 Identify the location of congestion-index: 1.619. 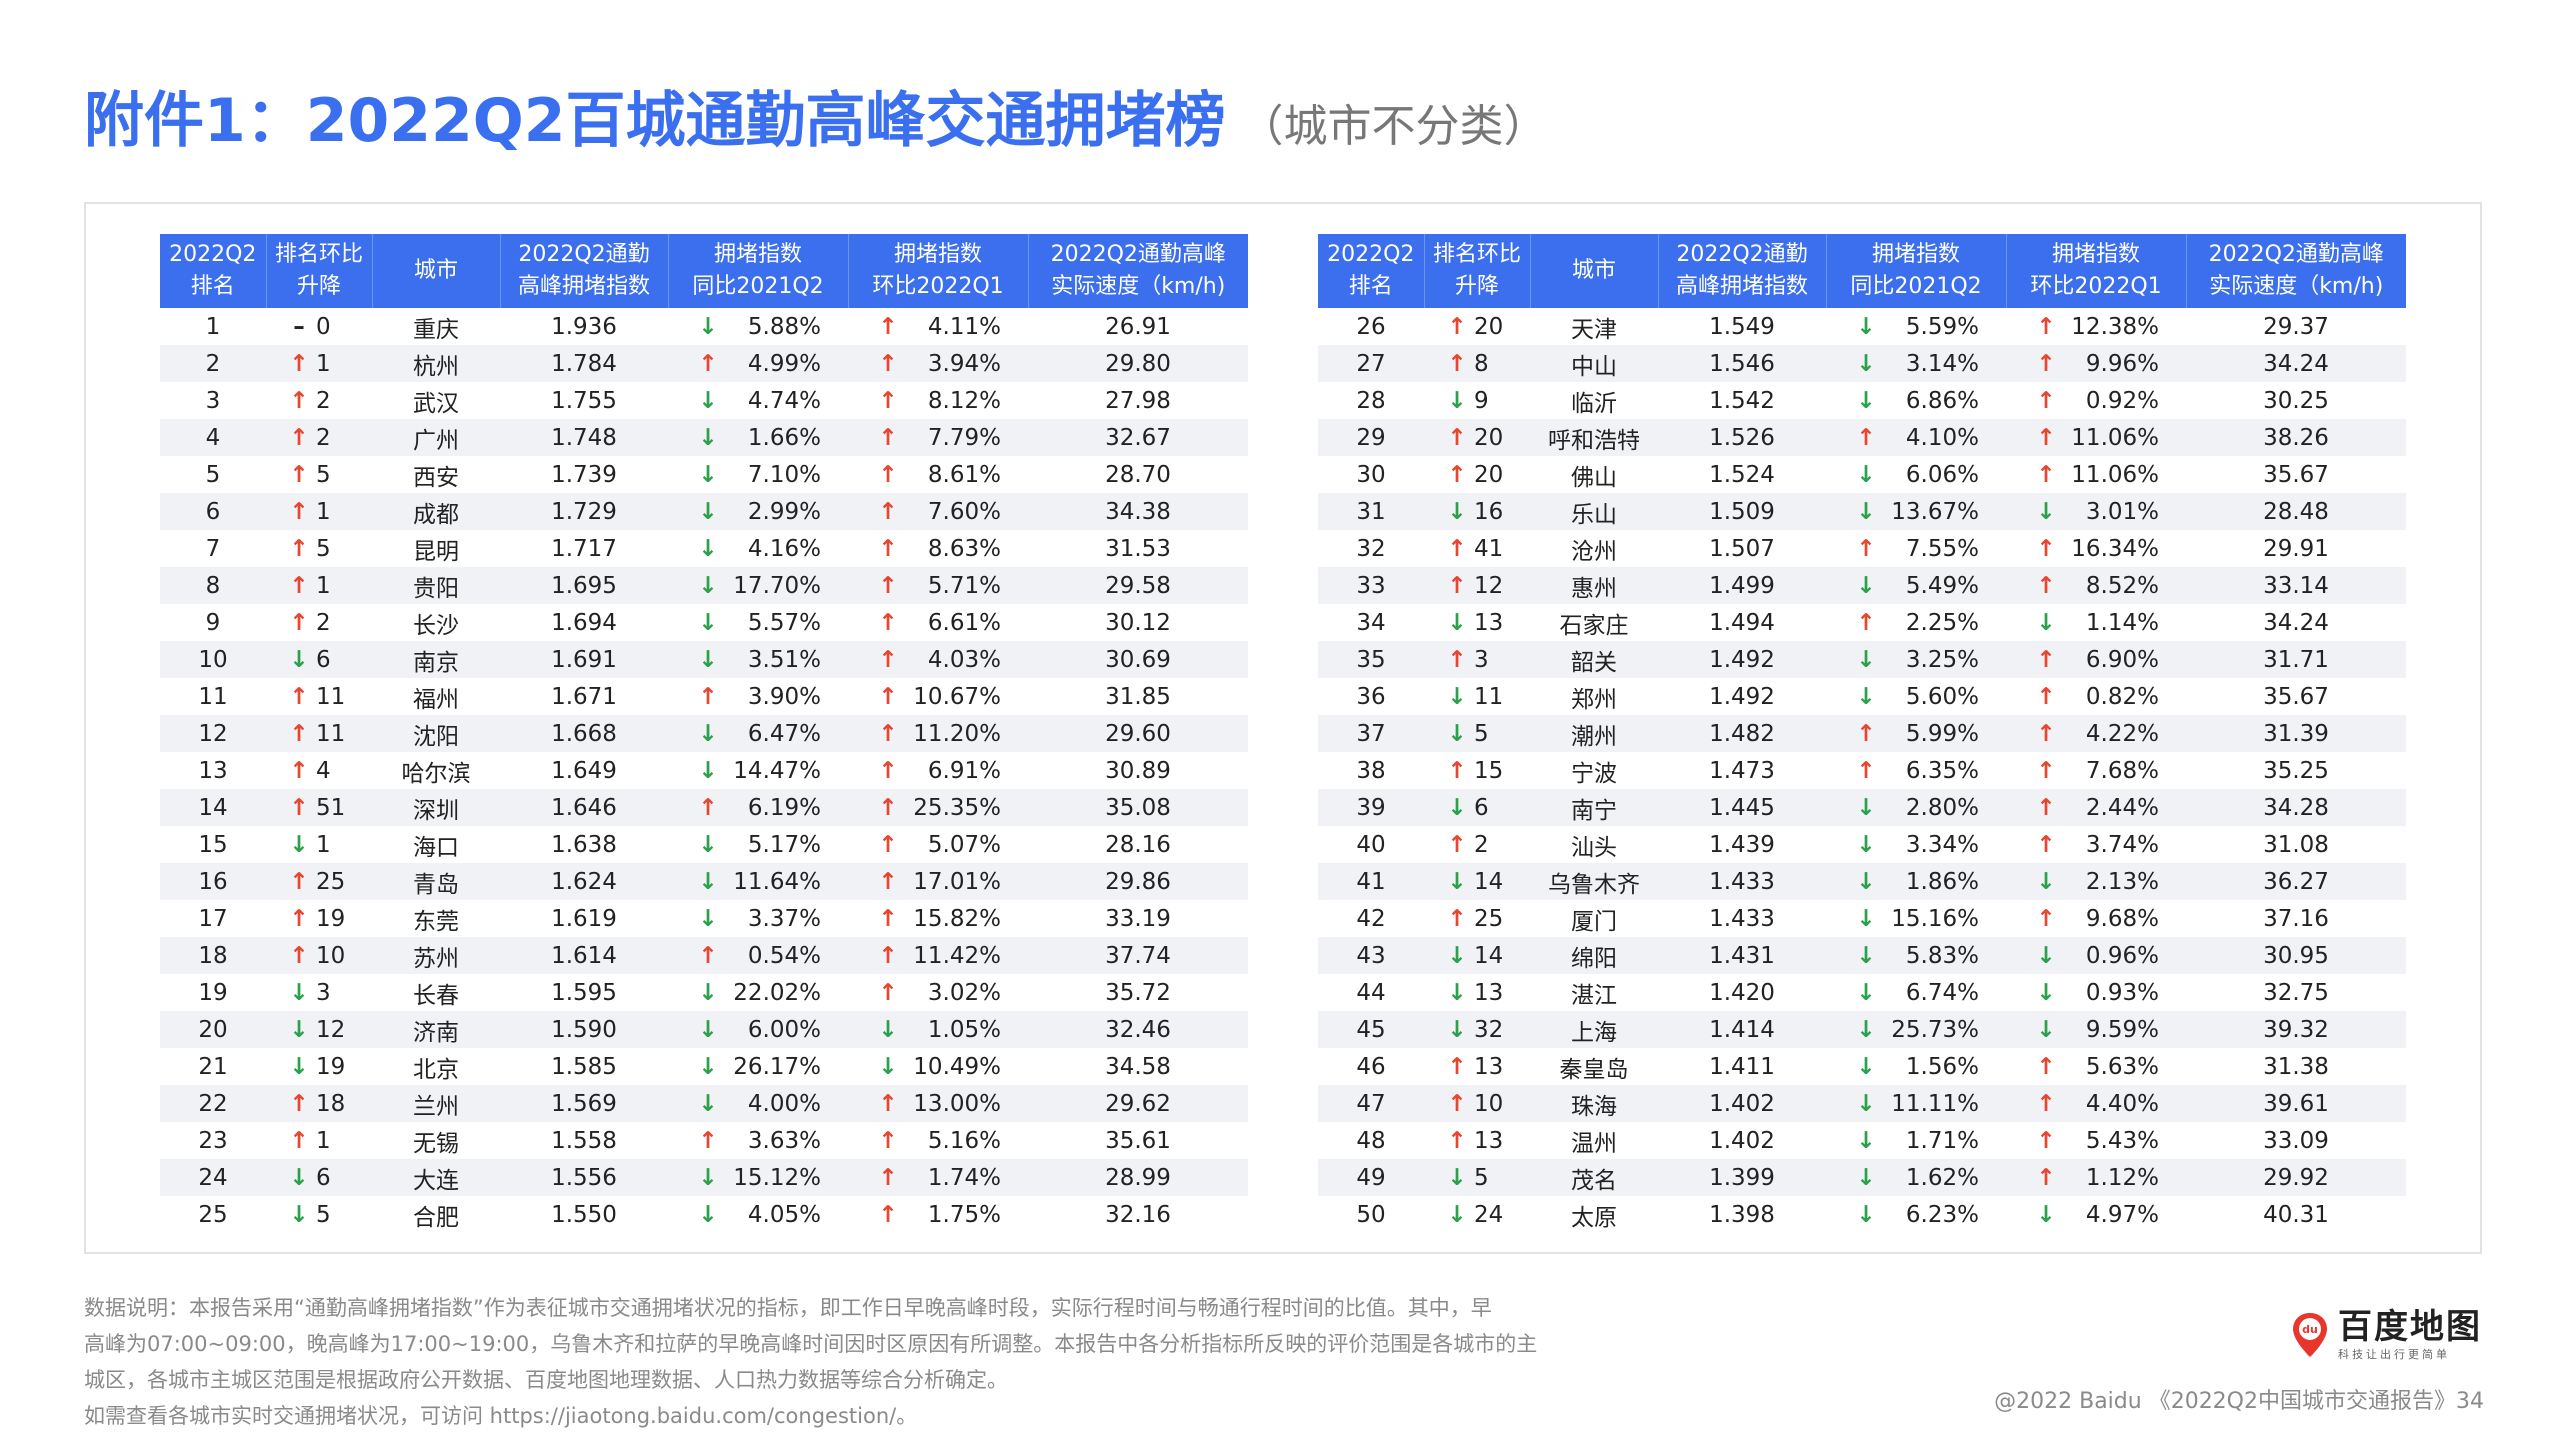
(584, 918).